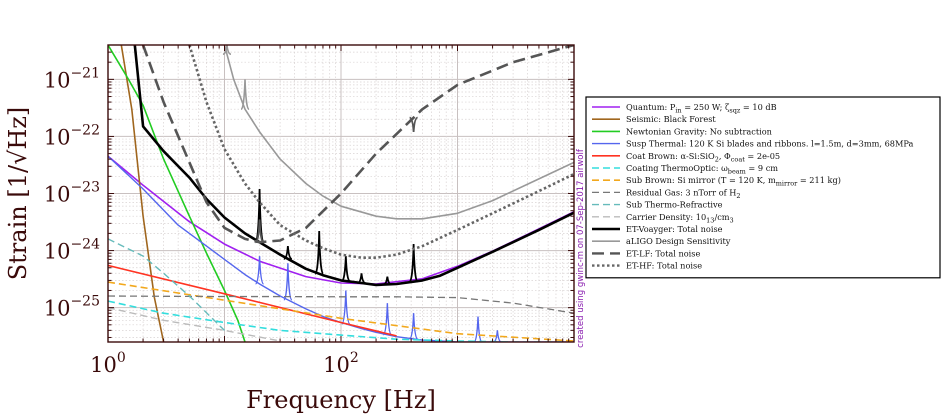  Describe the element at coordinates (341, 363) in the screenshot. I see `x-tick-label: 102` at that location.